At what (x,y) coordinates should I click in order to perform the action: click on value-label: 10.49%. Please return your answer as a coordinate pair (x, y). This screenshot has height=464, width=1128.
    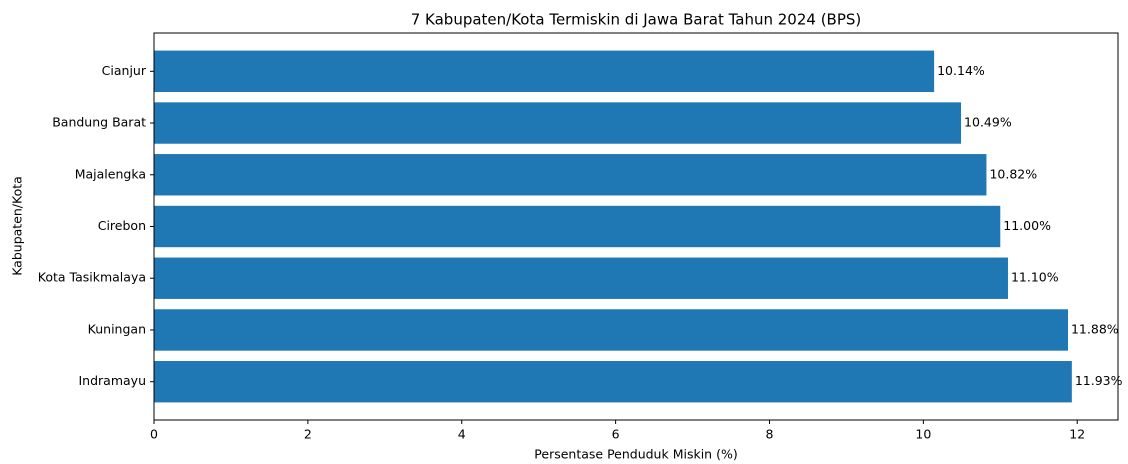
    Looking at the image, I should click on (988, 122).